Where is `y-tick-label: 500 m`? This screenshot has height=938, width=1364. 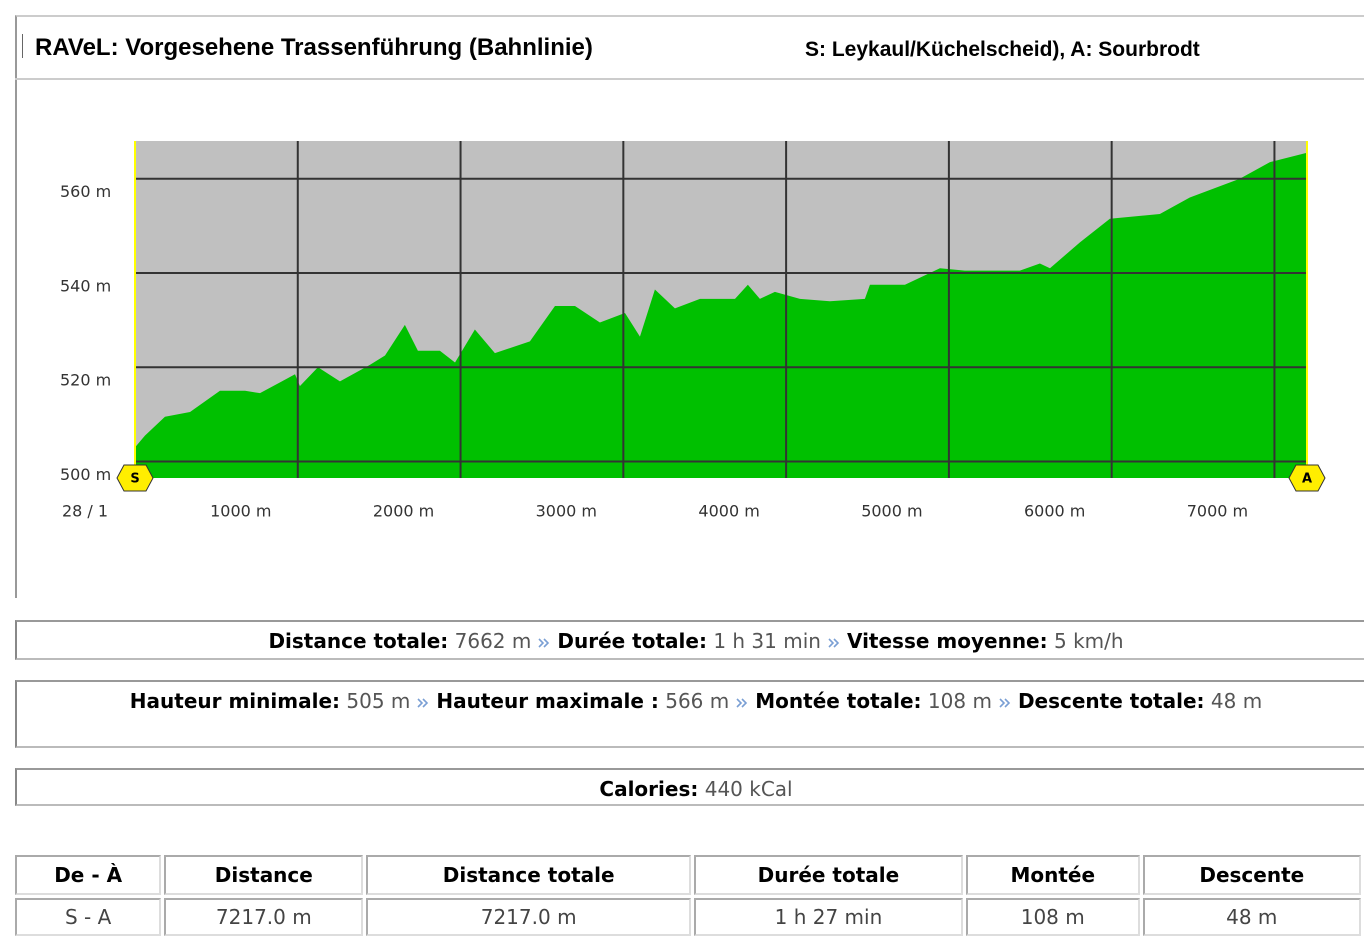 y-tick-label: 500 m is located at coordinates (85, 474).